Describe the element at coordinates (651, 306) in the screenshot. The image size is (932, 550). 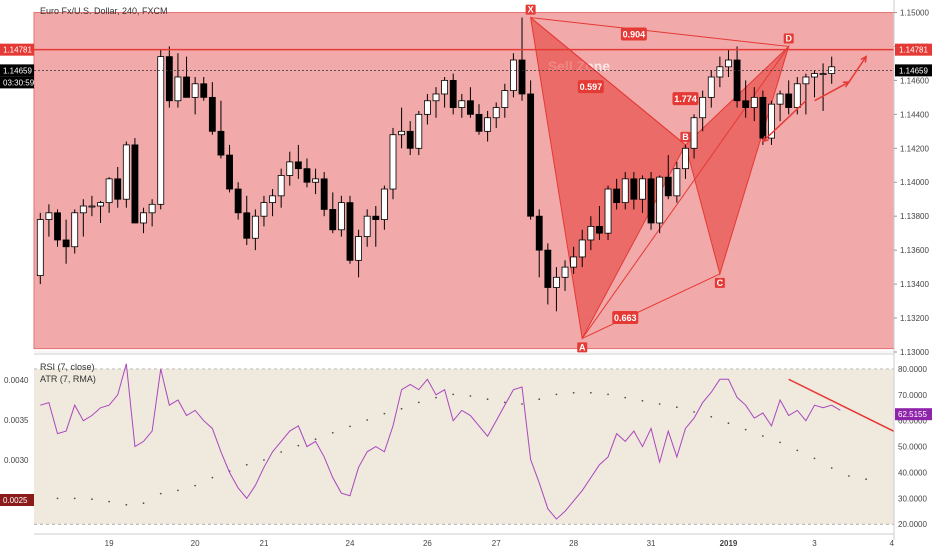
I see `line-ac` at that location.